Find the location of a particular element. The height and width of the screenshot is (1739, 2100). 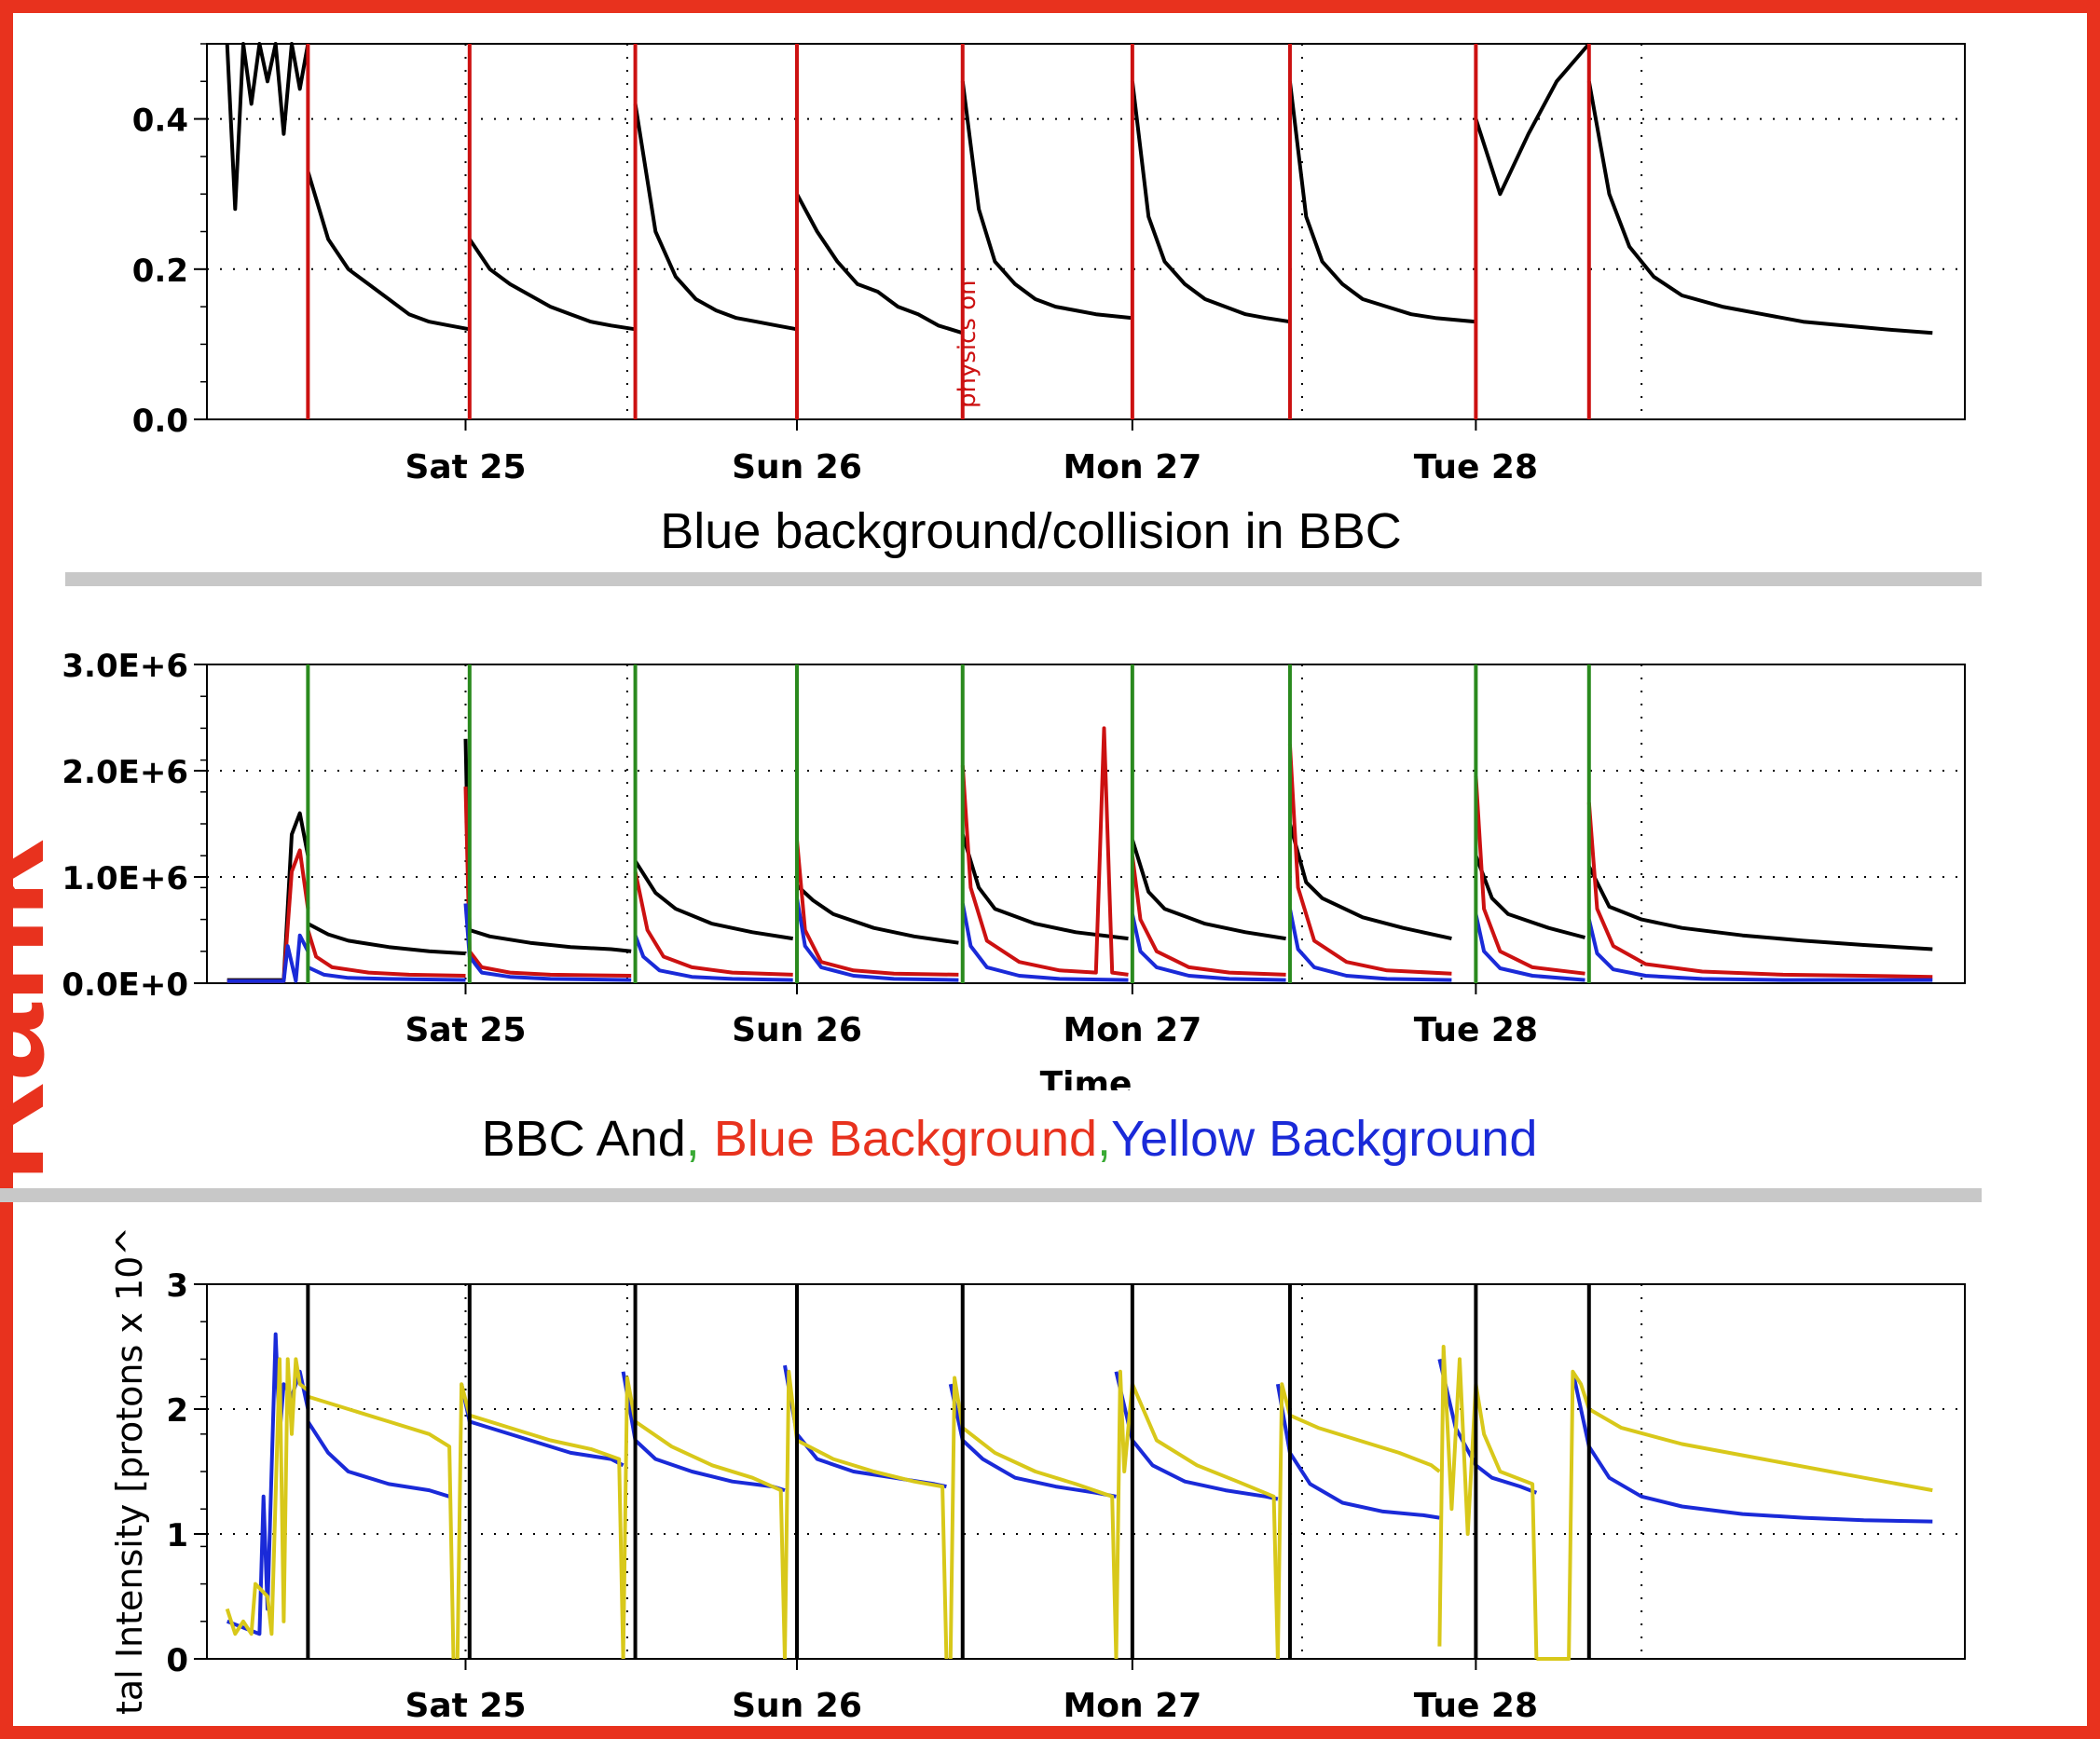

side-rank-text: Rank is located at coordinates (36, 1011).